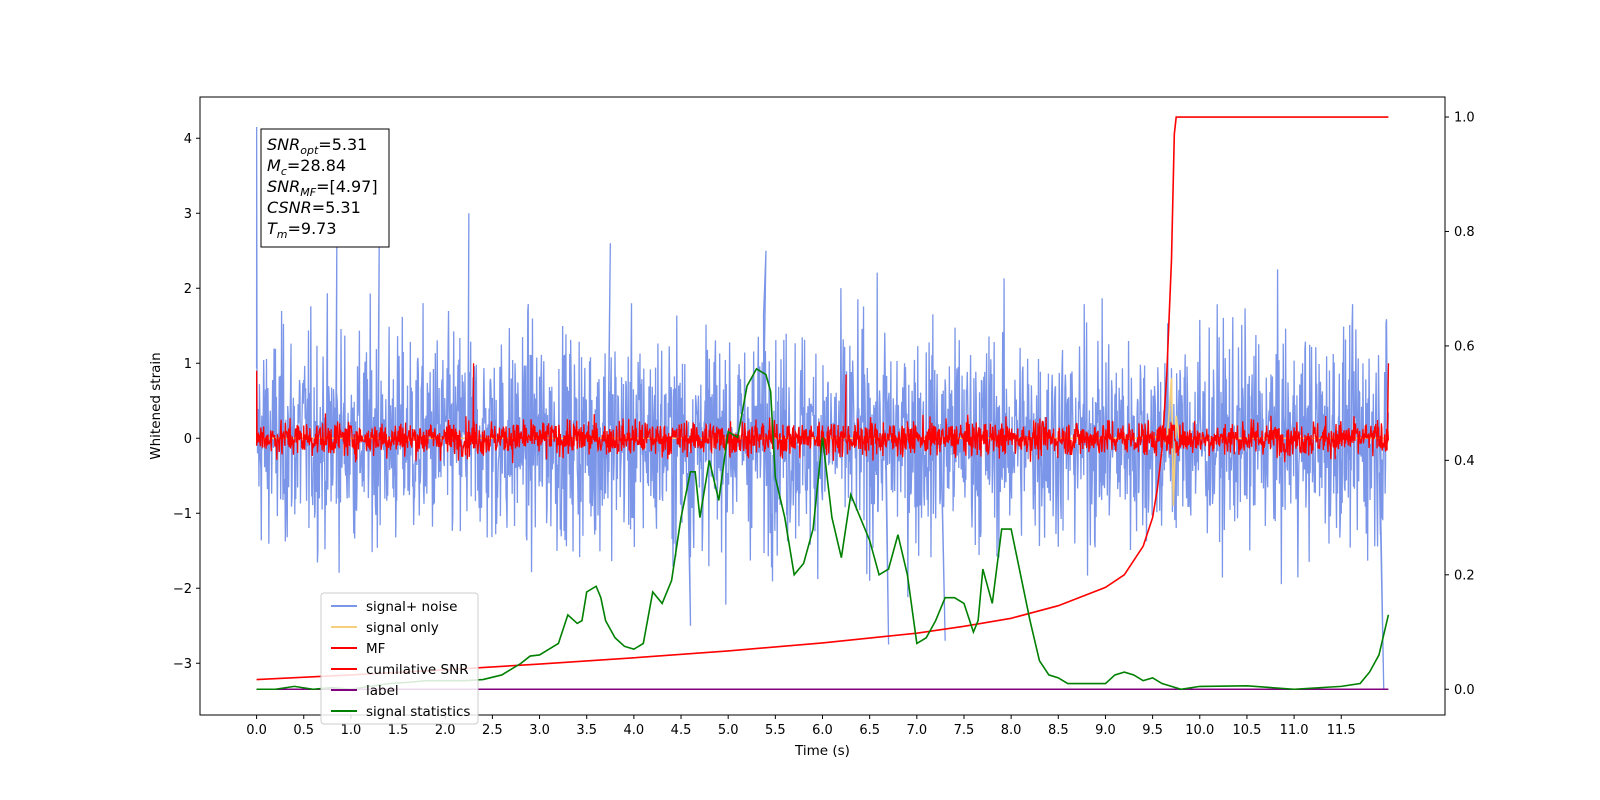 The image size is (1600, 800). I want to click on x-tick-label: 11.0, so click(1294, 730).